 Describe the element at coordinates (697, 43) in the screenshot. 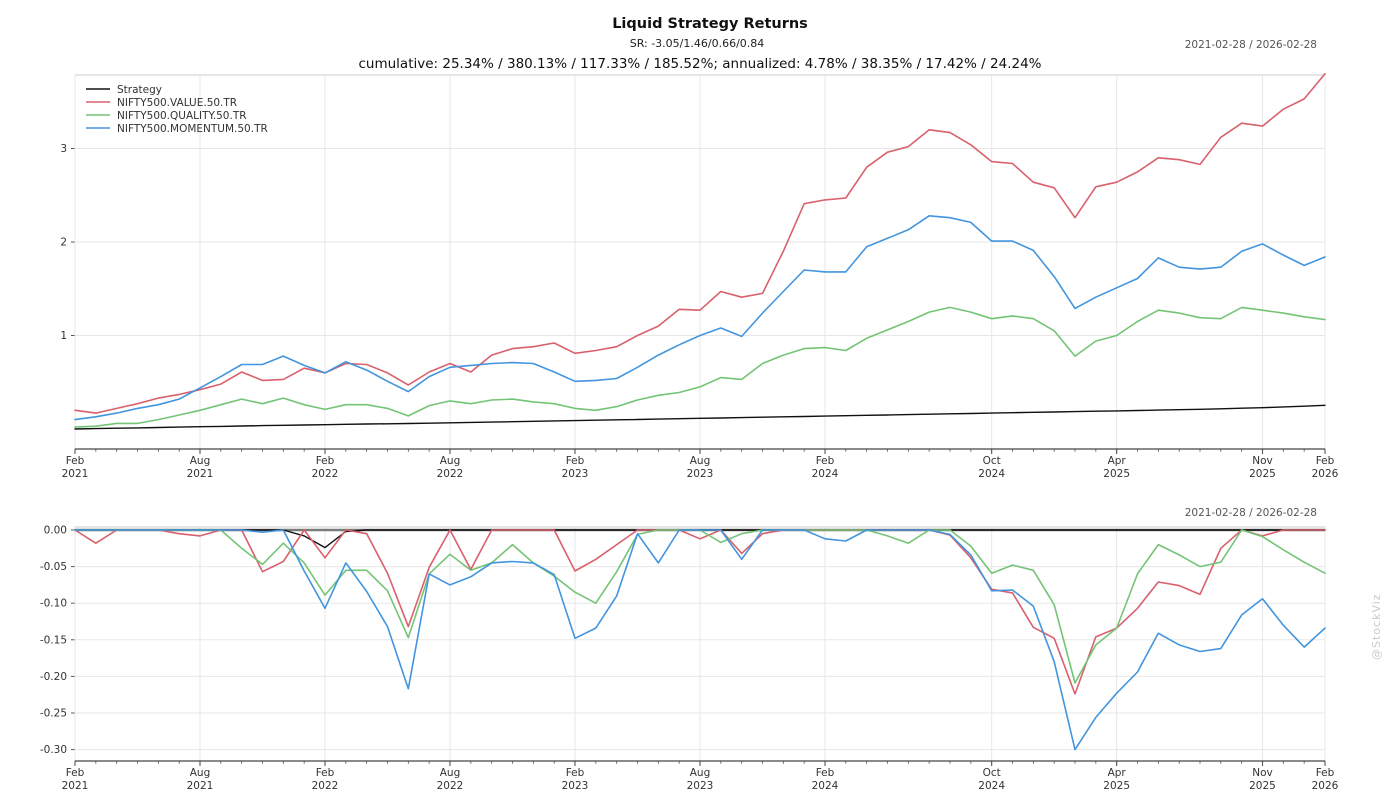

I see `sharpe-subtitle: SR: -3.05/1.46/0.66/0.84` at that location.